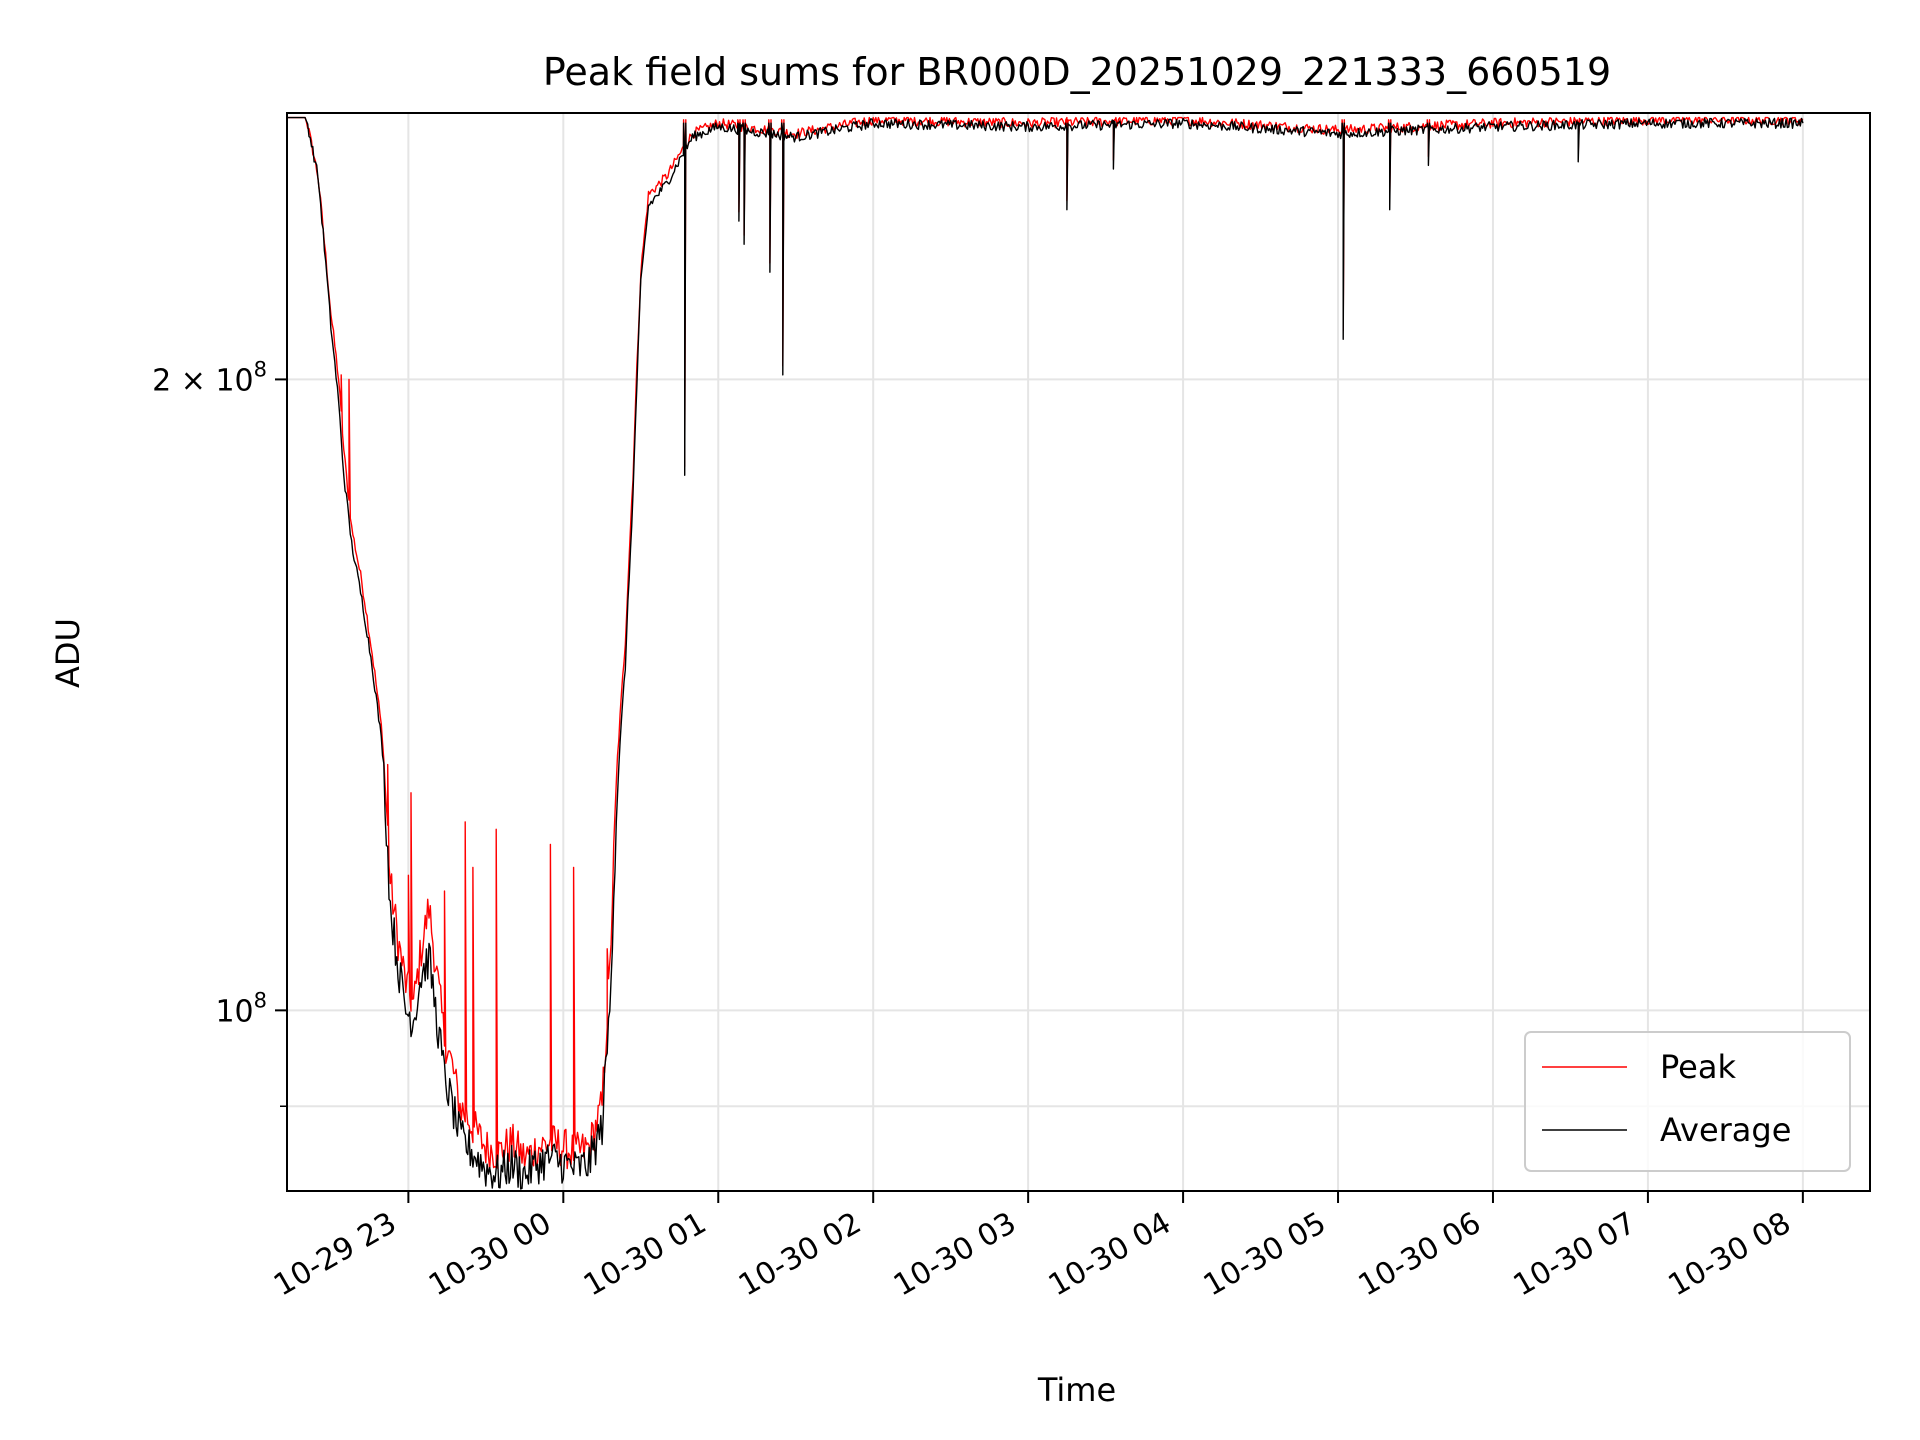  I want to click on y-axis-label: ADU, so click(68, 653).